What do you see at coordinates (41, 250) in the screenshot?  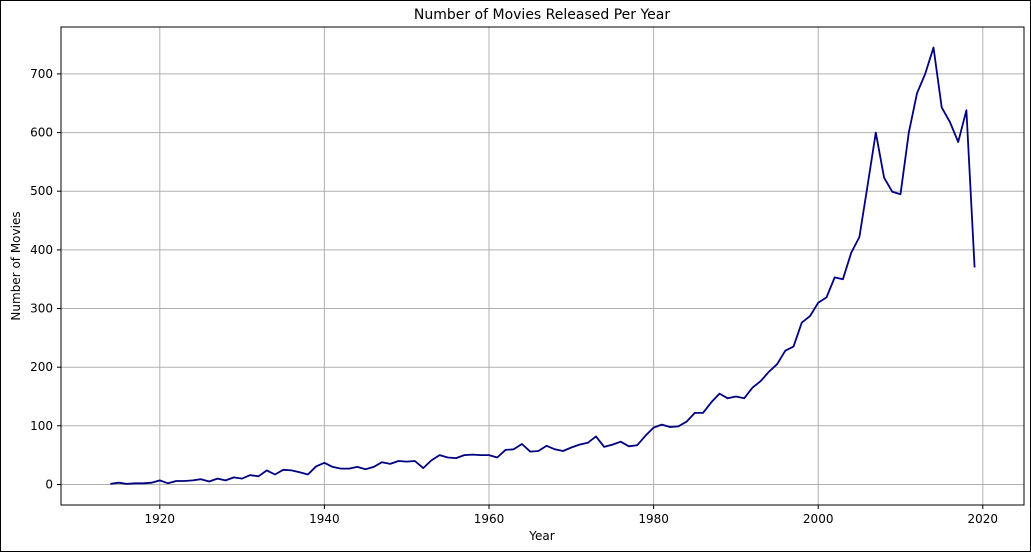 I see `y-tick-label: 400` at bounding box center [41, 250].